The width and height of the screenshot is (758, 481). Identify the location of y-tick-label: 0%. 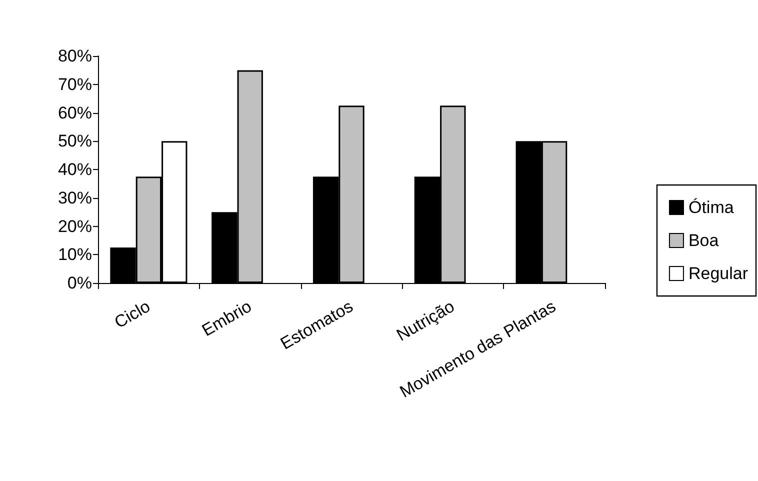
(79, 283).